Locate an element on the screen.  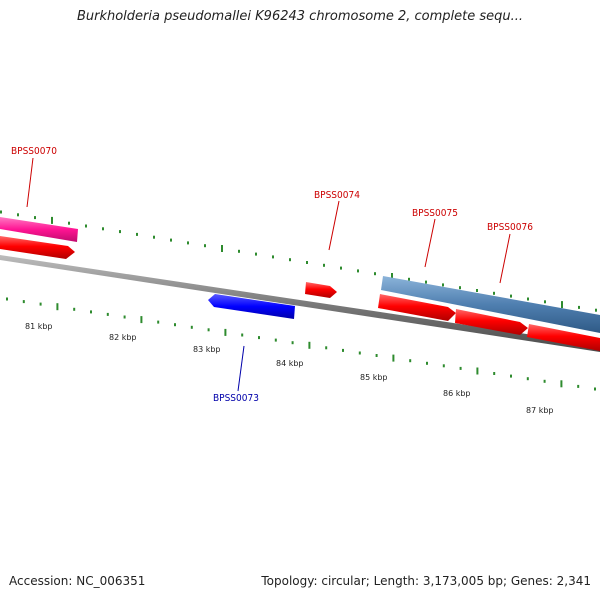
ruler-label: 86 kbp is located at coordinates (457, 393).